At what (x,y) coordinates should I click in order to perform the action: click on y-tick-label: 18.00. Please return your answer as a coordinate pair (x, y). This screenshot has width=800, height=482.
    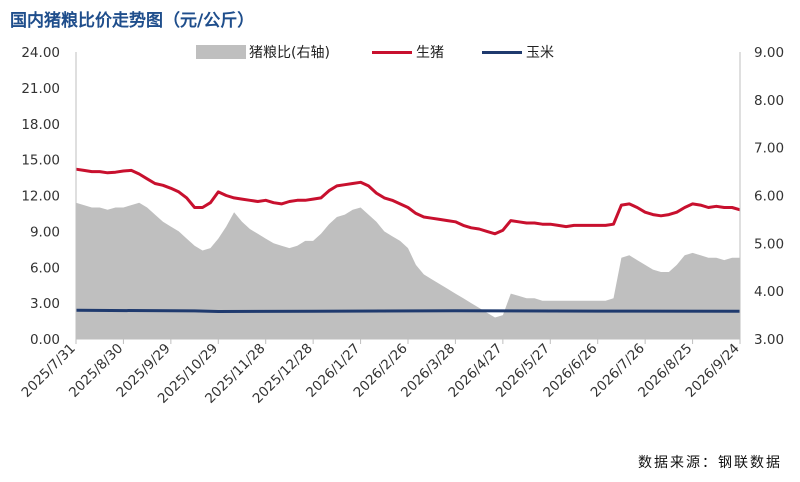
    Looking at the image, I should click on (40, 125).